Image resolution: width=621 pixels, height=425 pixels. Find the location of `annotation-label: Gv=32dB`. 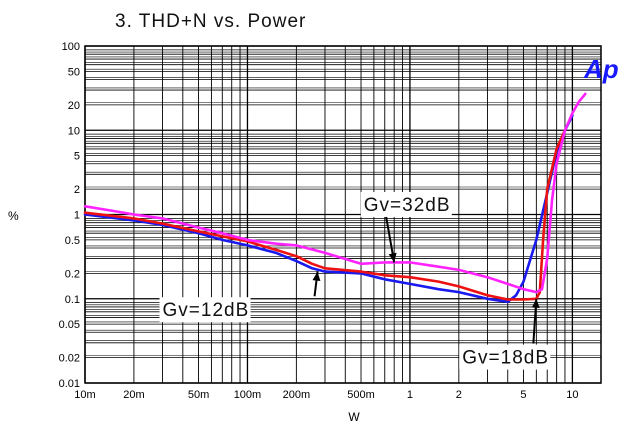

annotation-label: Gv=32dB is located at coordinates (407, 205).